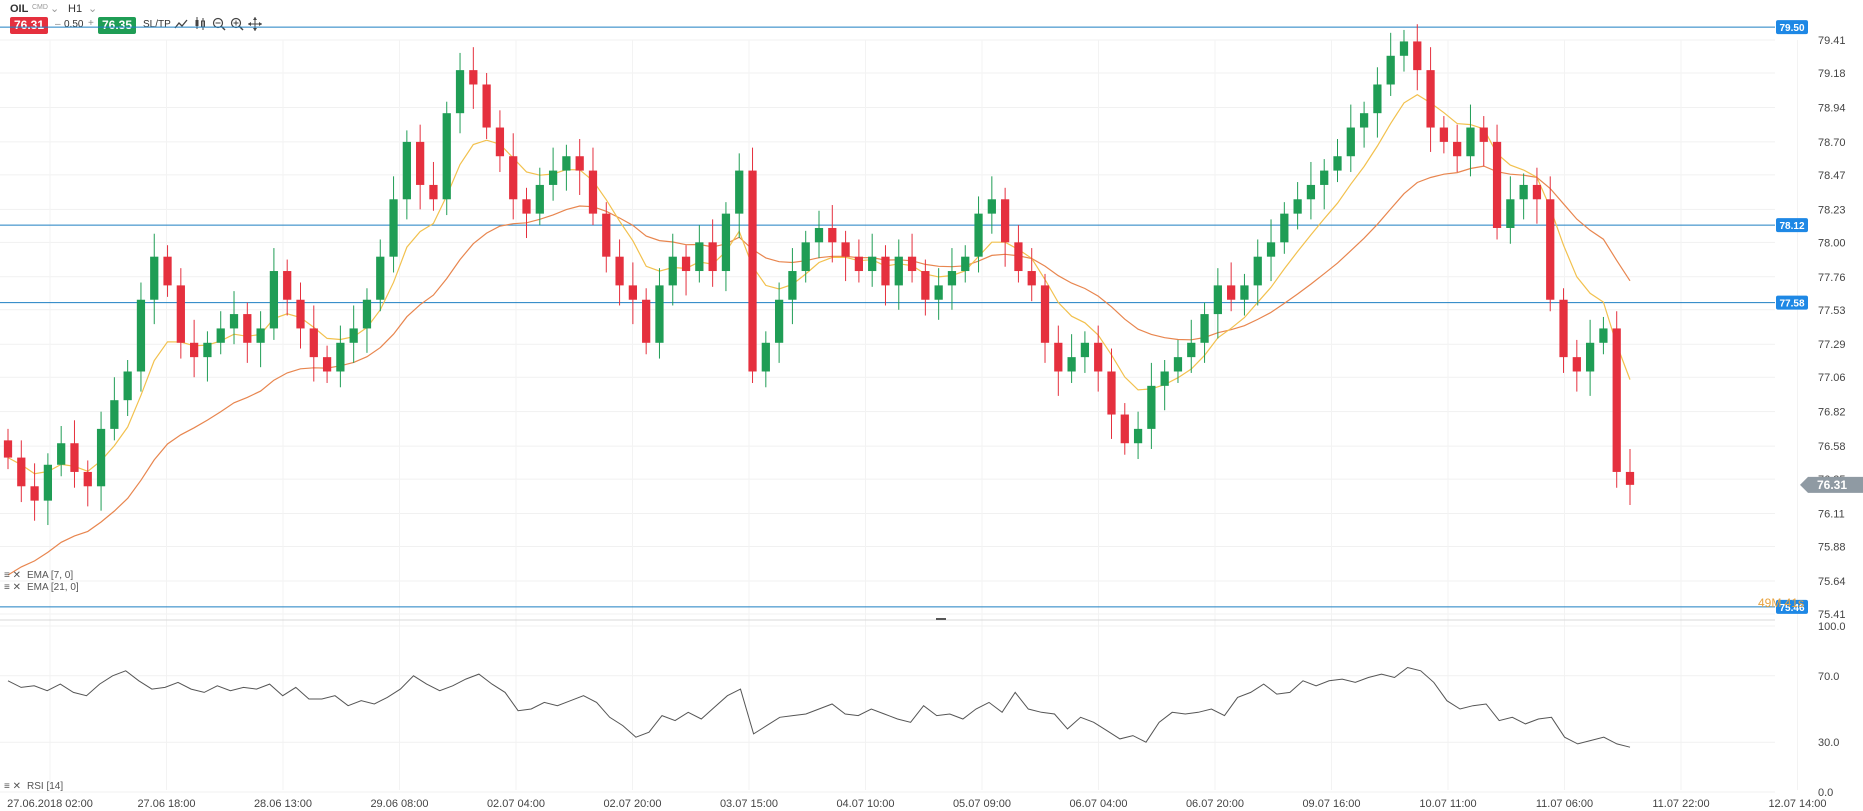  Describe the element at coordinates (41, 587) in the screenshot. I see `ema21-legend: ≡ ✕ EMA [21, 0]` at that location.